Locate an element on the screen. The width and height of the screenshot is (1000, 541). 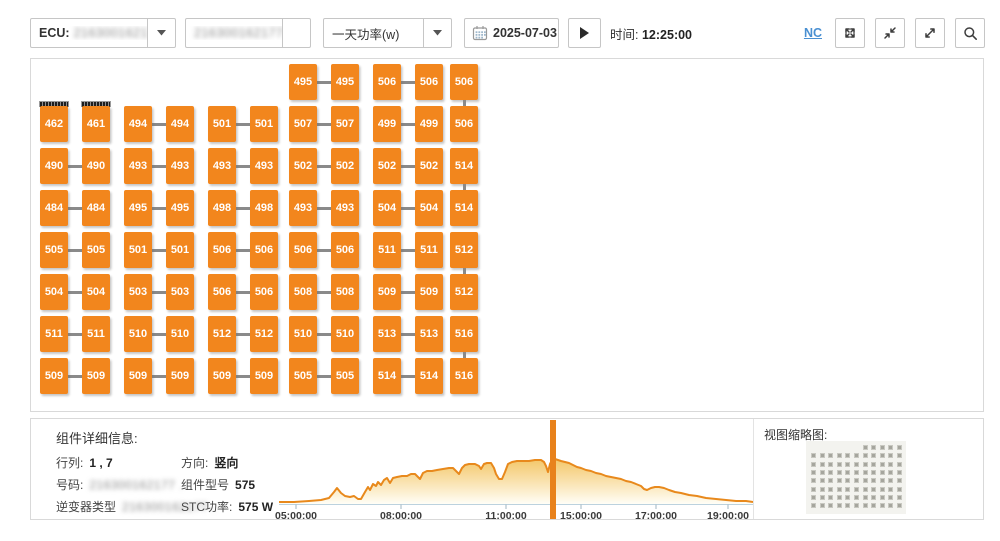
ecu-select: ECU:216300162177 . is located at coordinates (103, 33).